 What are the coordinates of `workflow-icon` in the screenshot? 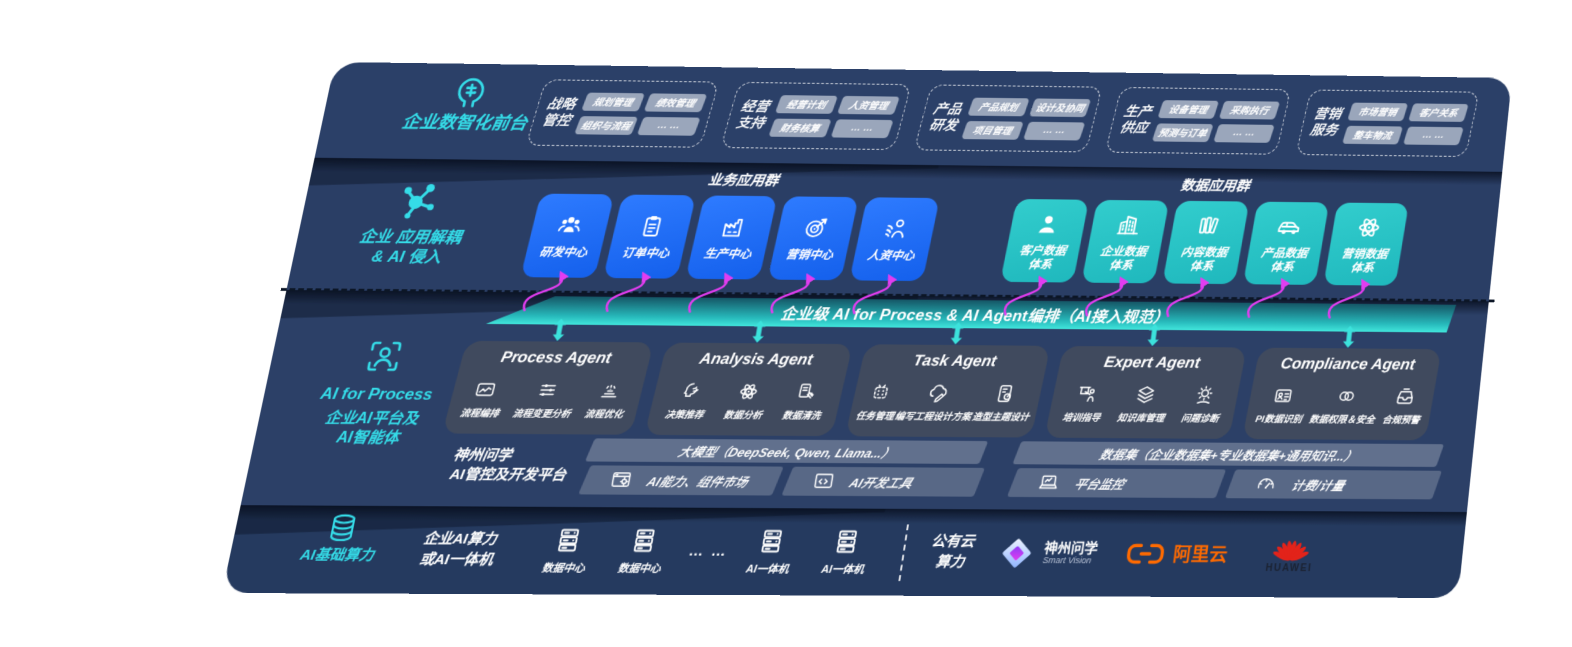 It's located at (485, 389).